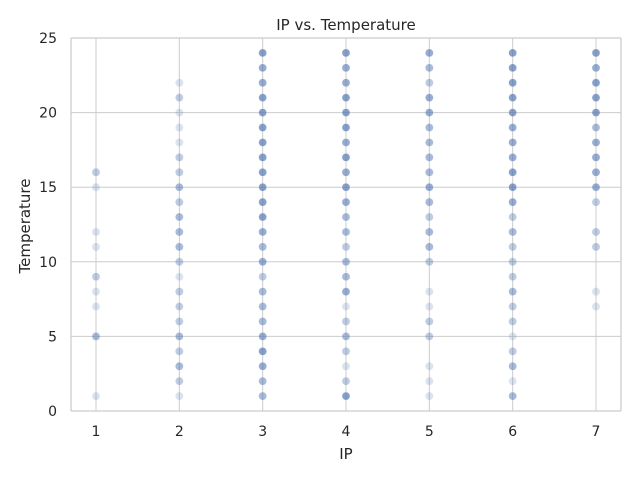  What do you see at coordinates (596, 432) in the screenshot?
I see `x-tick-label: 7` at bounding box center [596, 432].